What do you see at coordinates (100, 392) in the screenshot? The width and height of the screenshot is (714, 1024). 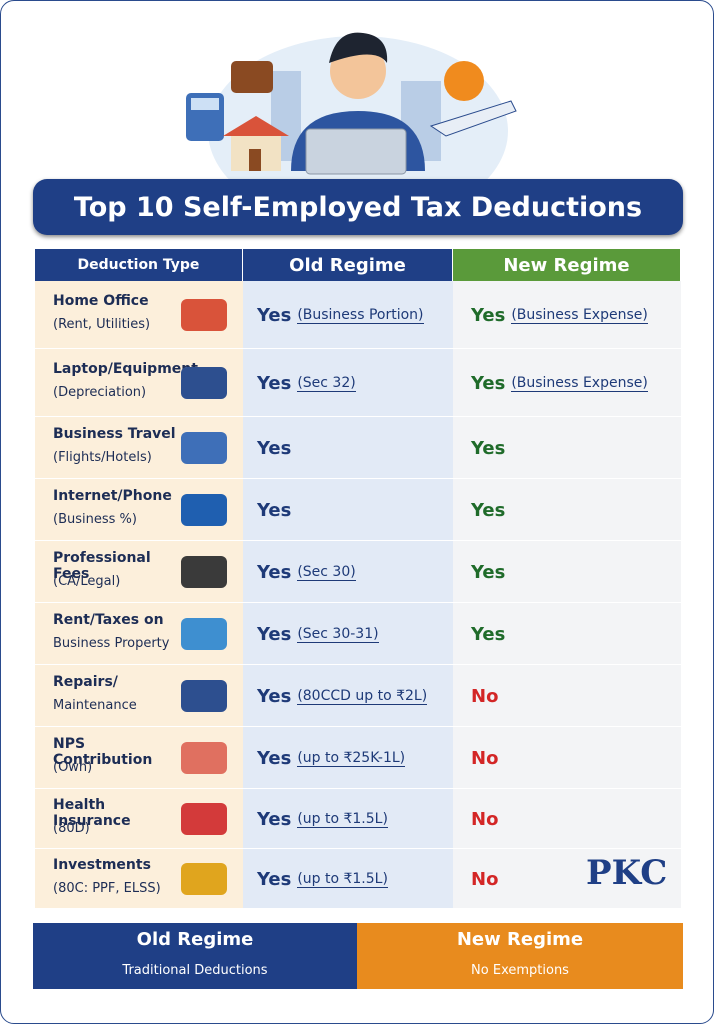 I see `deduction-detail: (Depreciation)` at bounding box center [100, 392].